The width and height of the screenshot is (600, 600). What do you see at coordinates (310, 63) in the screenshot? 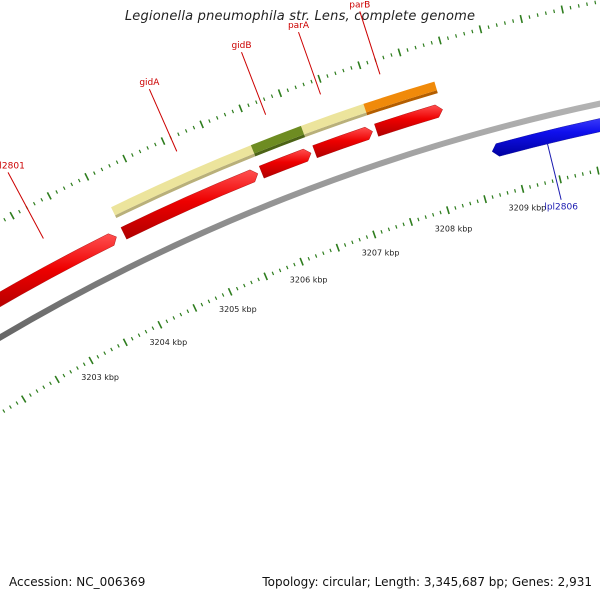
I see `leader-line-parA` at bounding box center [310, 63].